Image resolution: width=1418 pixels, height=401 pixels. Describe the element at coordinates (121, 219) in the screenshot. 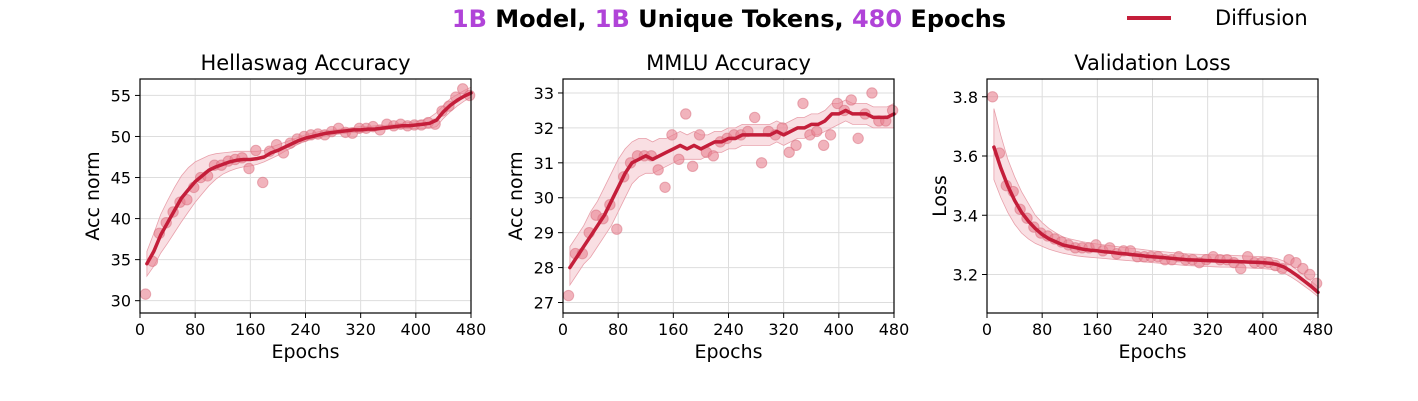

I see `y-tick-label: 40` at that location.